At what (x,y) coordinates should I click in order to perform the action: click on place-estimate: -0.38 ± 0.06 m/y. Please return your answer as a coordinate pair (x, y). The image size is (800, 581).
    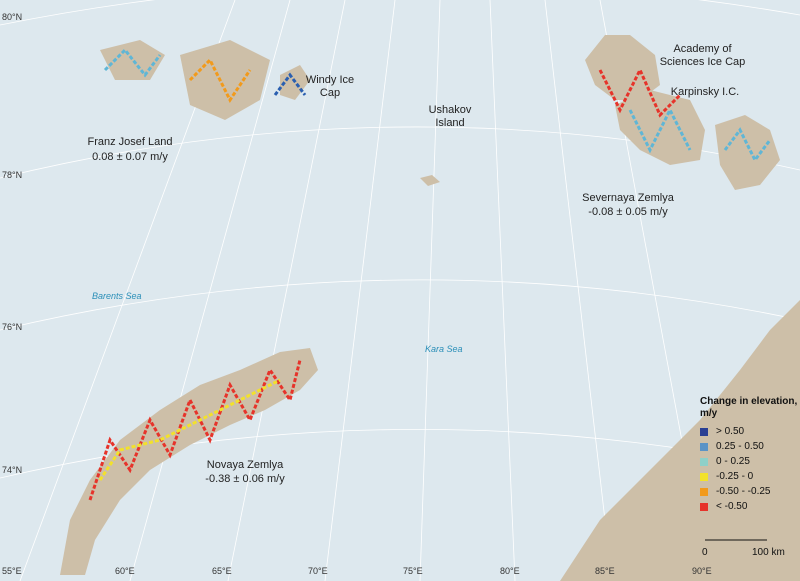
    Looking at the image, I should click on (245, 479).